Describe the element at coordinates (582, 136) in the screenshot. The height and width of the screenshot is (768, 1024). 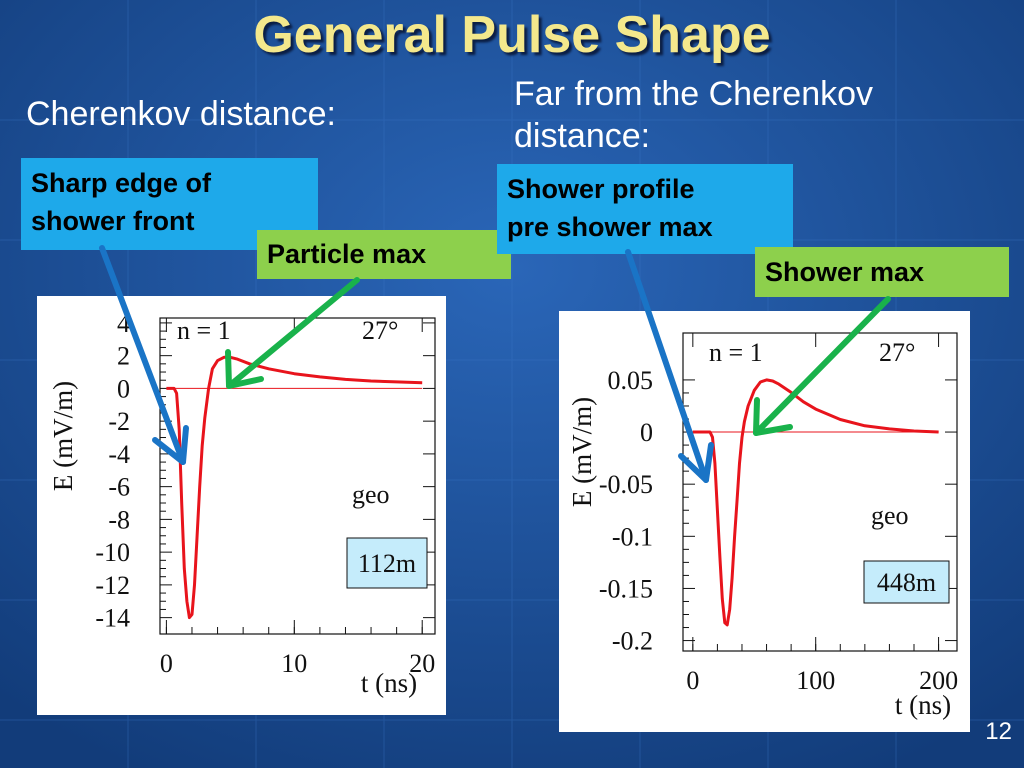
I see `right-heading-line-2: distance:` at that location.